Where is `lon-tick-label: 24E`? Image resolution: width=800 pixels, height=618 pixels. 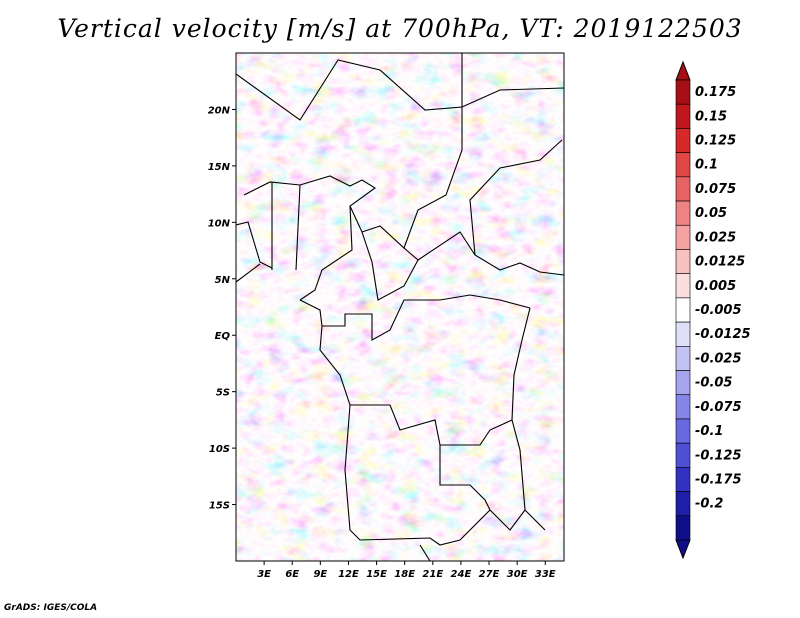 lon-tick-label: 24E is located at coordinates (461, 574).